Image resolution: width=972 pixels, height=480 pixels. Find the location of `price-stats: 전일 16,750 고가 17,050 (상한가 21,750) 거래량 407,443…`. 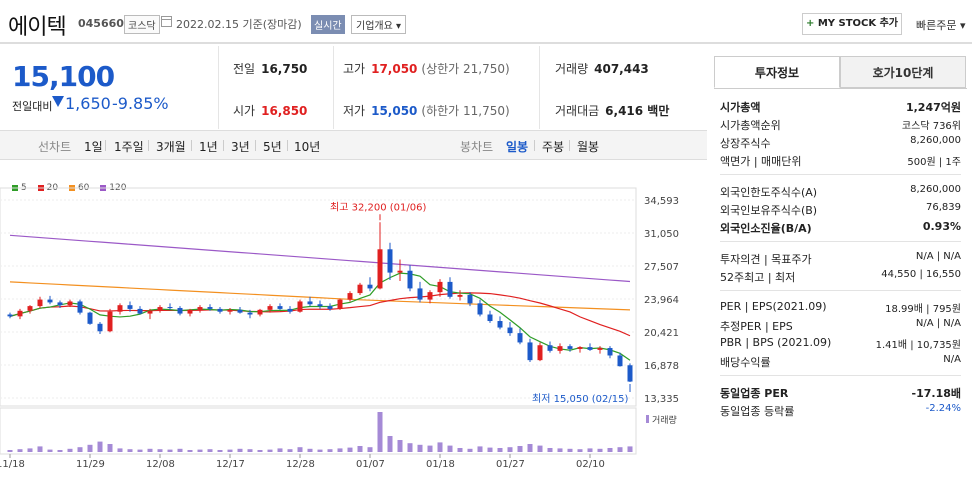

price-stats: 전일 16,750 고가 17,050 (상한가 21,750) 거래량 407,443… is located at coordinates (462, 87).